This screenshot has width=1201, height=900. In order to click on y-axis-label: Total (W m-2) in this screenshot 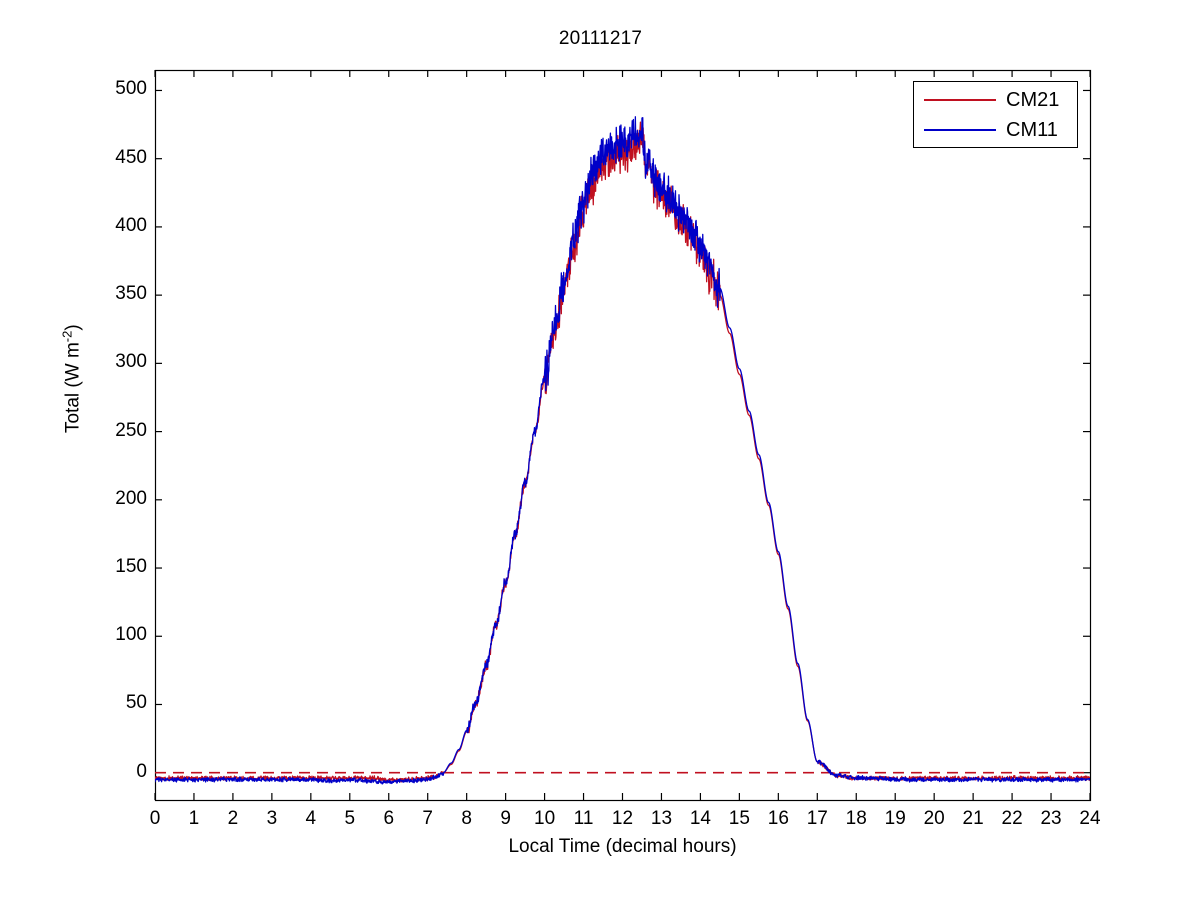, I will do `click(71, 379)`.